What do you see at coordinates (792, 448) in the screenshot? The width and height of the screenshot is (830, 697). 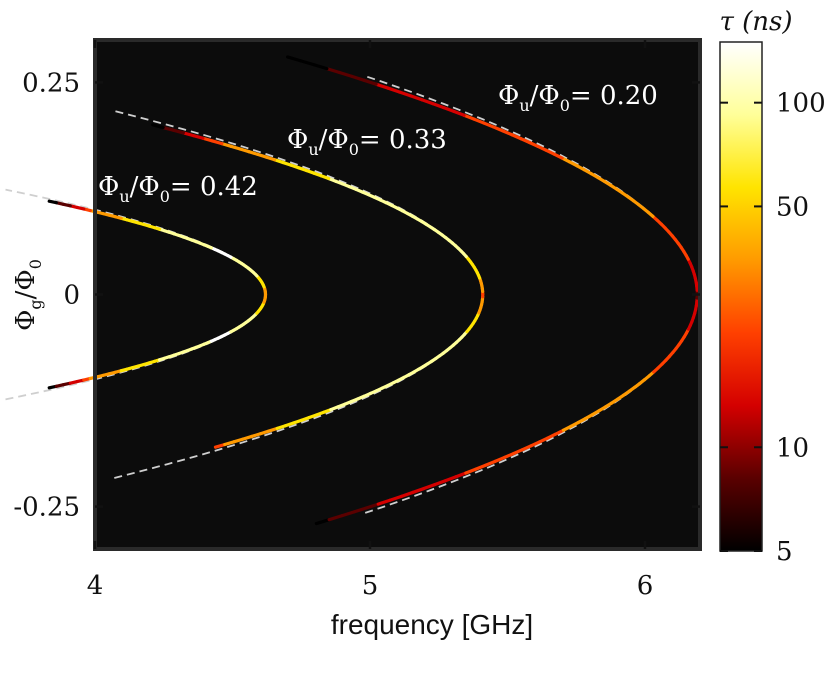 I see `colorbar-tick-label: 10` at bounding box center [792, 448].